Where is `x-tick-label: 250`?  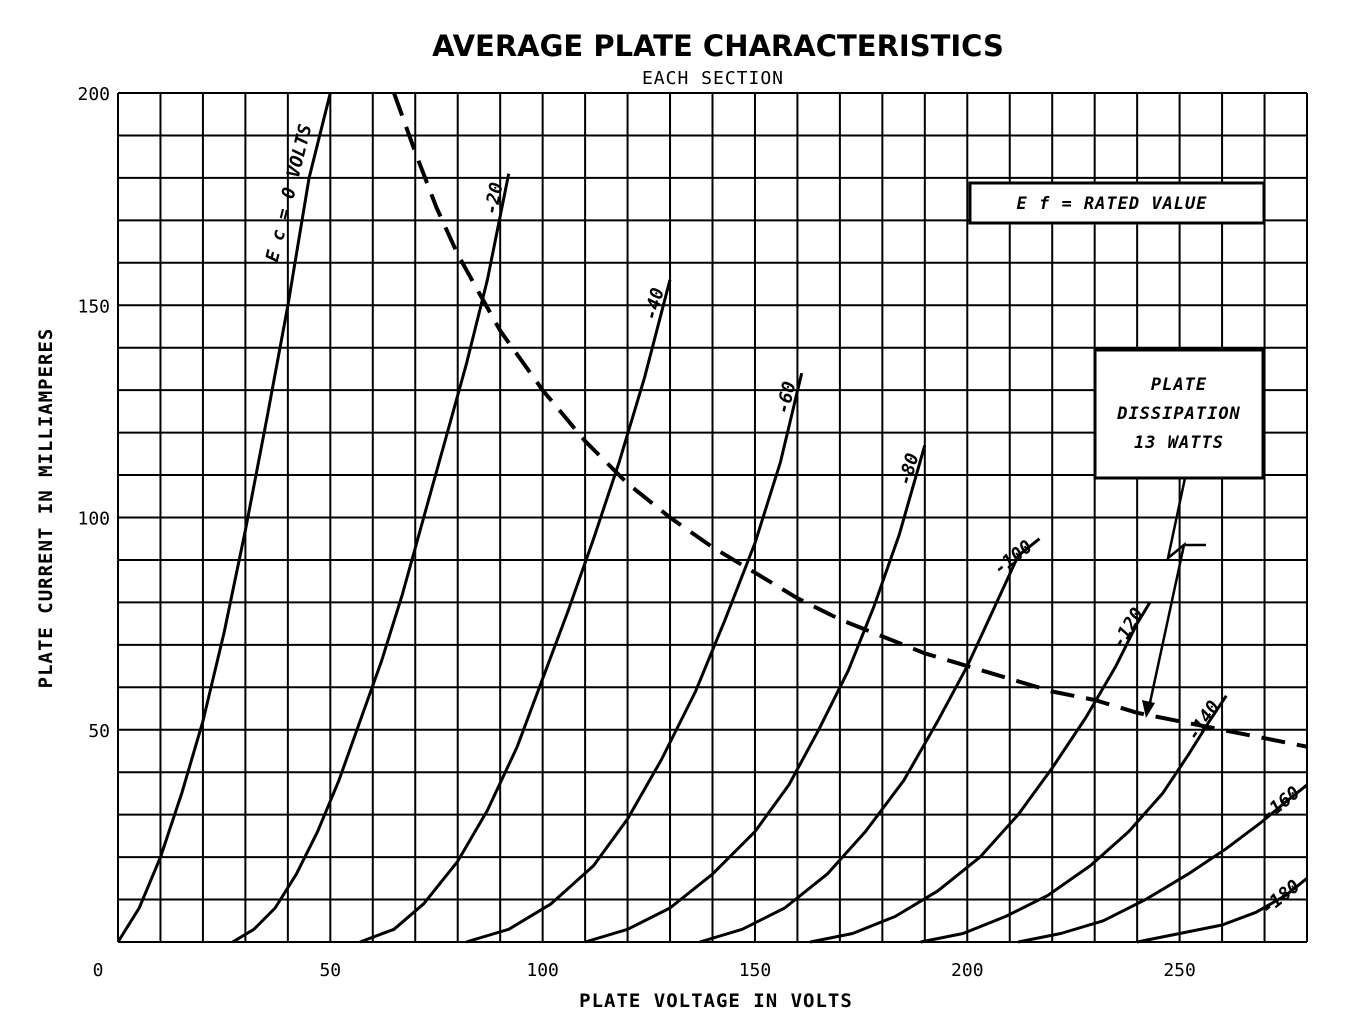 x-tick-label: 250 is located at coordinates (1179, 970).